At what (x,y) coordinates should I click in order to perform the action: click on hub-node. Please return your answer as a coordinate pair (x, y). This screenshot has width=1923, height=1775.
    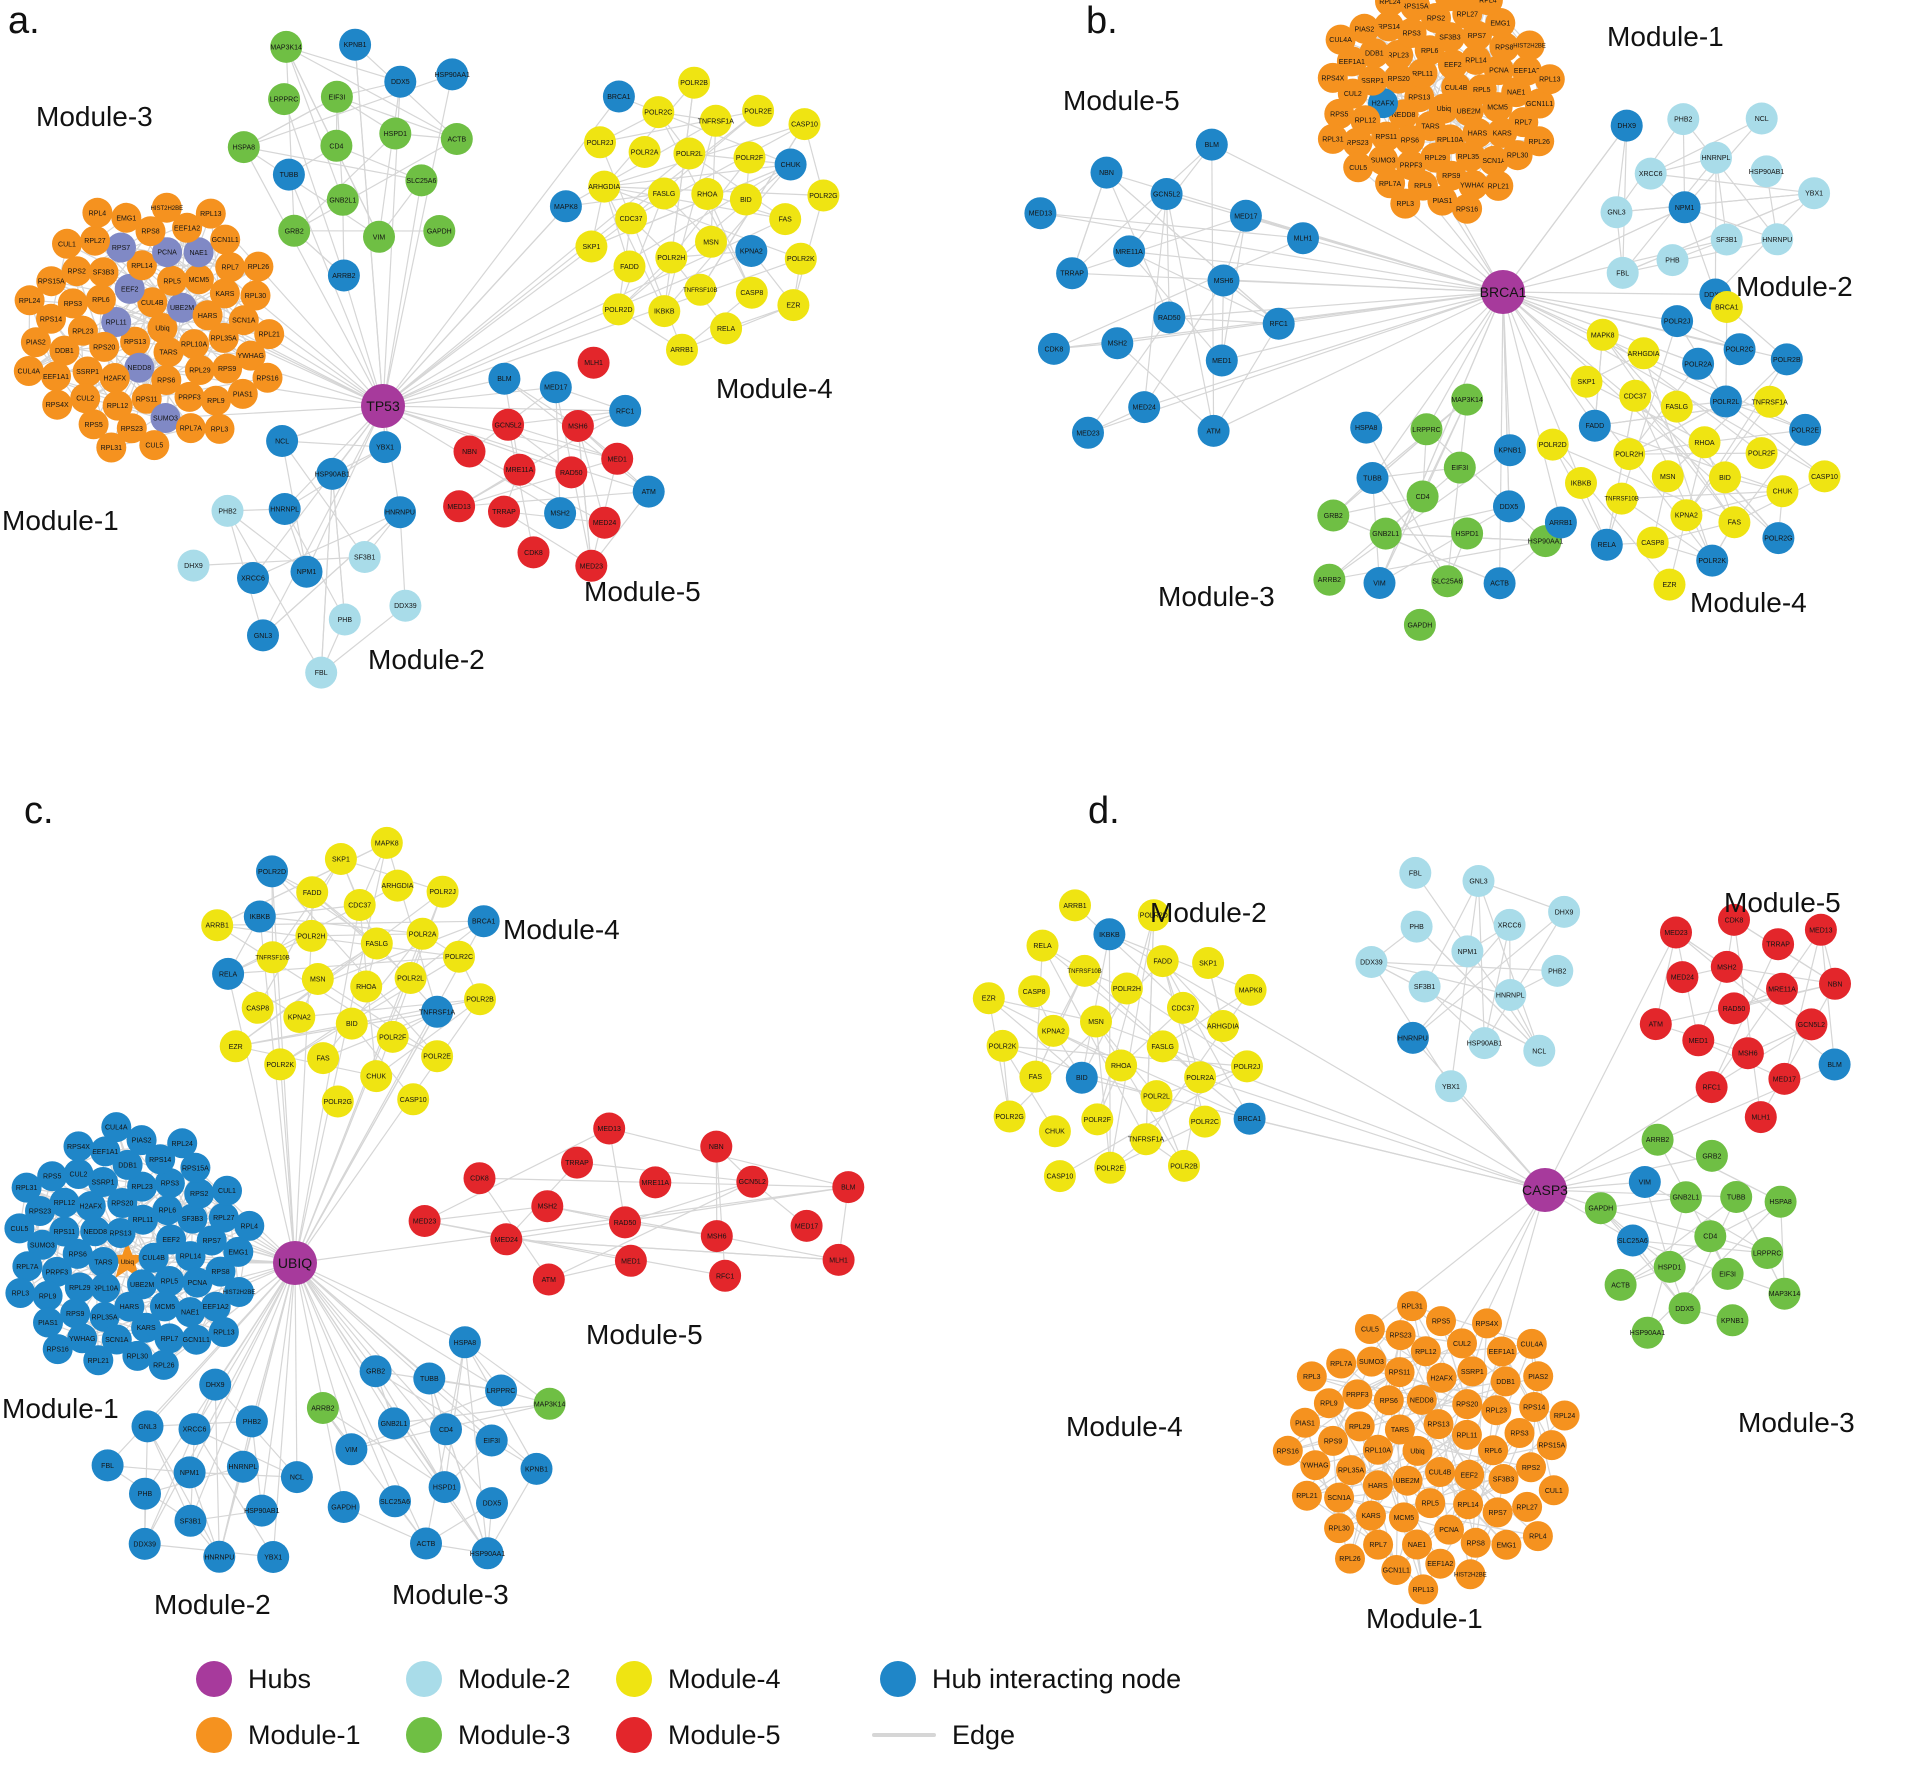
    Looking at the image, I should click on (1545, 1190).